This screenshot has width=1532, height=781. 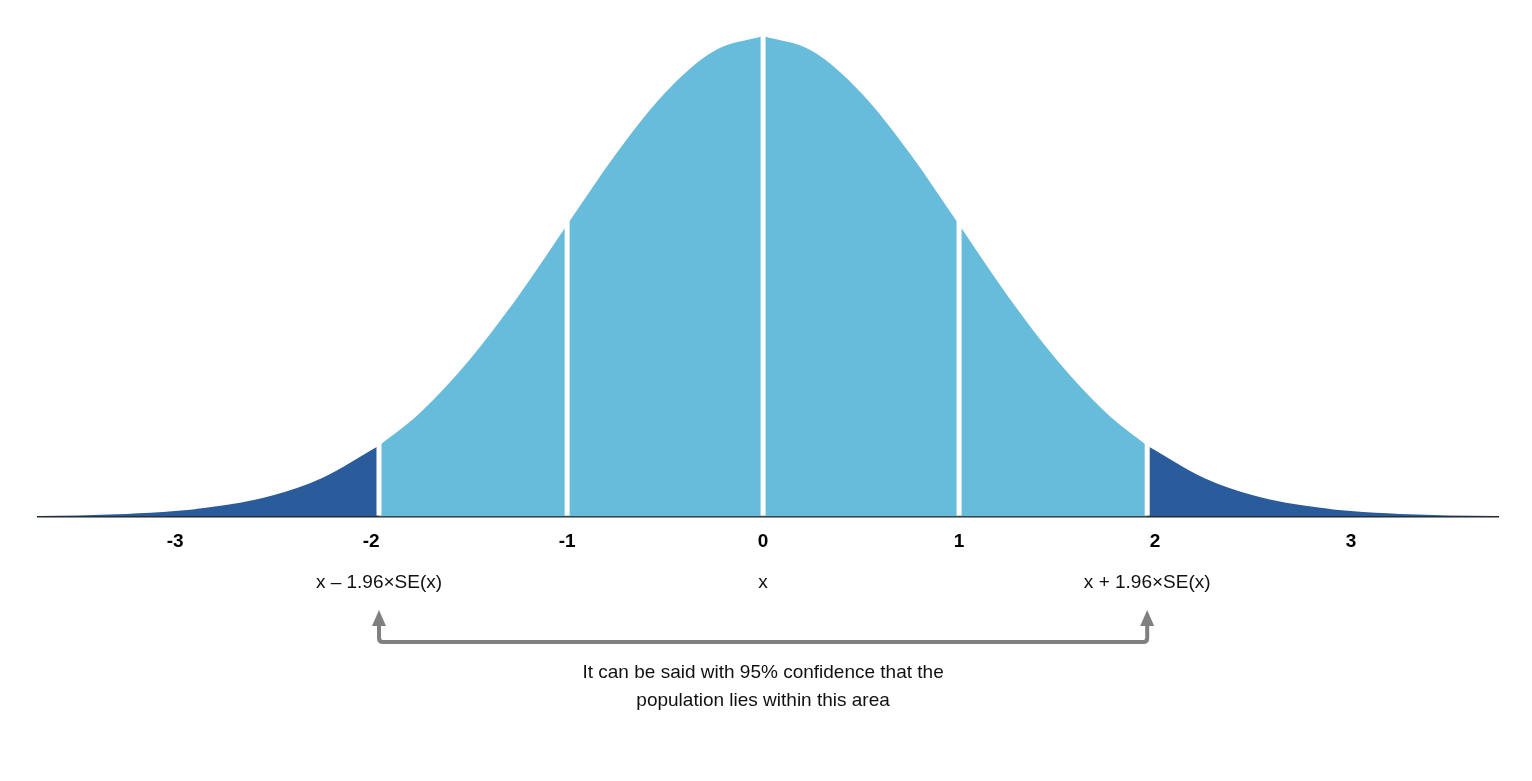 What do you see at coordinates (175, 541) in the screenshot?
I see `x-tick-label: -3` at bounding box center [175, 541].